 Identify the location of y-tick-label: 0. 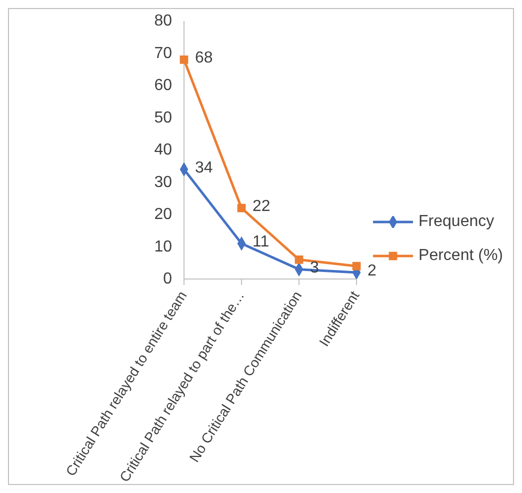
(167, 279).